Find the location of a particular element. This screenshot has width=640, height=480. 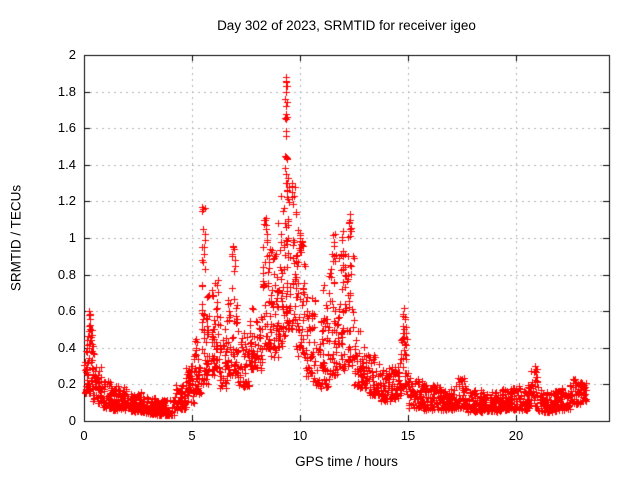

y-tick-label: 1.6 is located at coordinates (66, 127).